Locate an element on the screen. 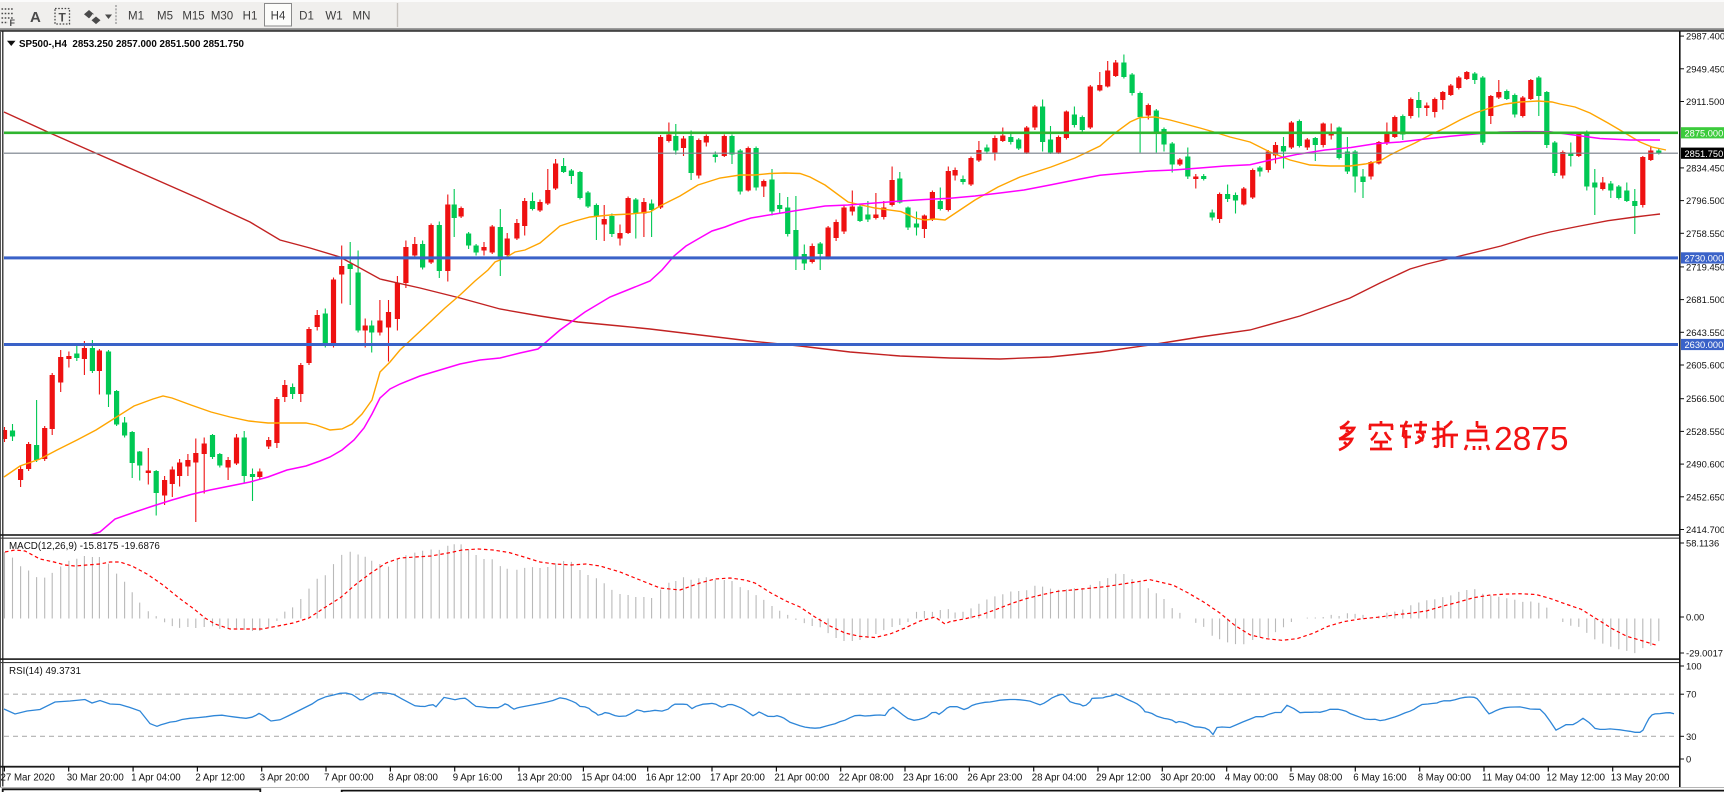 The width and height of the screenshot is (1724, 797). svg-text: 5 May 08:00 is located at coordinates (1316, 778).